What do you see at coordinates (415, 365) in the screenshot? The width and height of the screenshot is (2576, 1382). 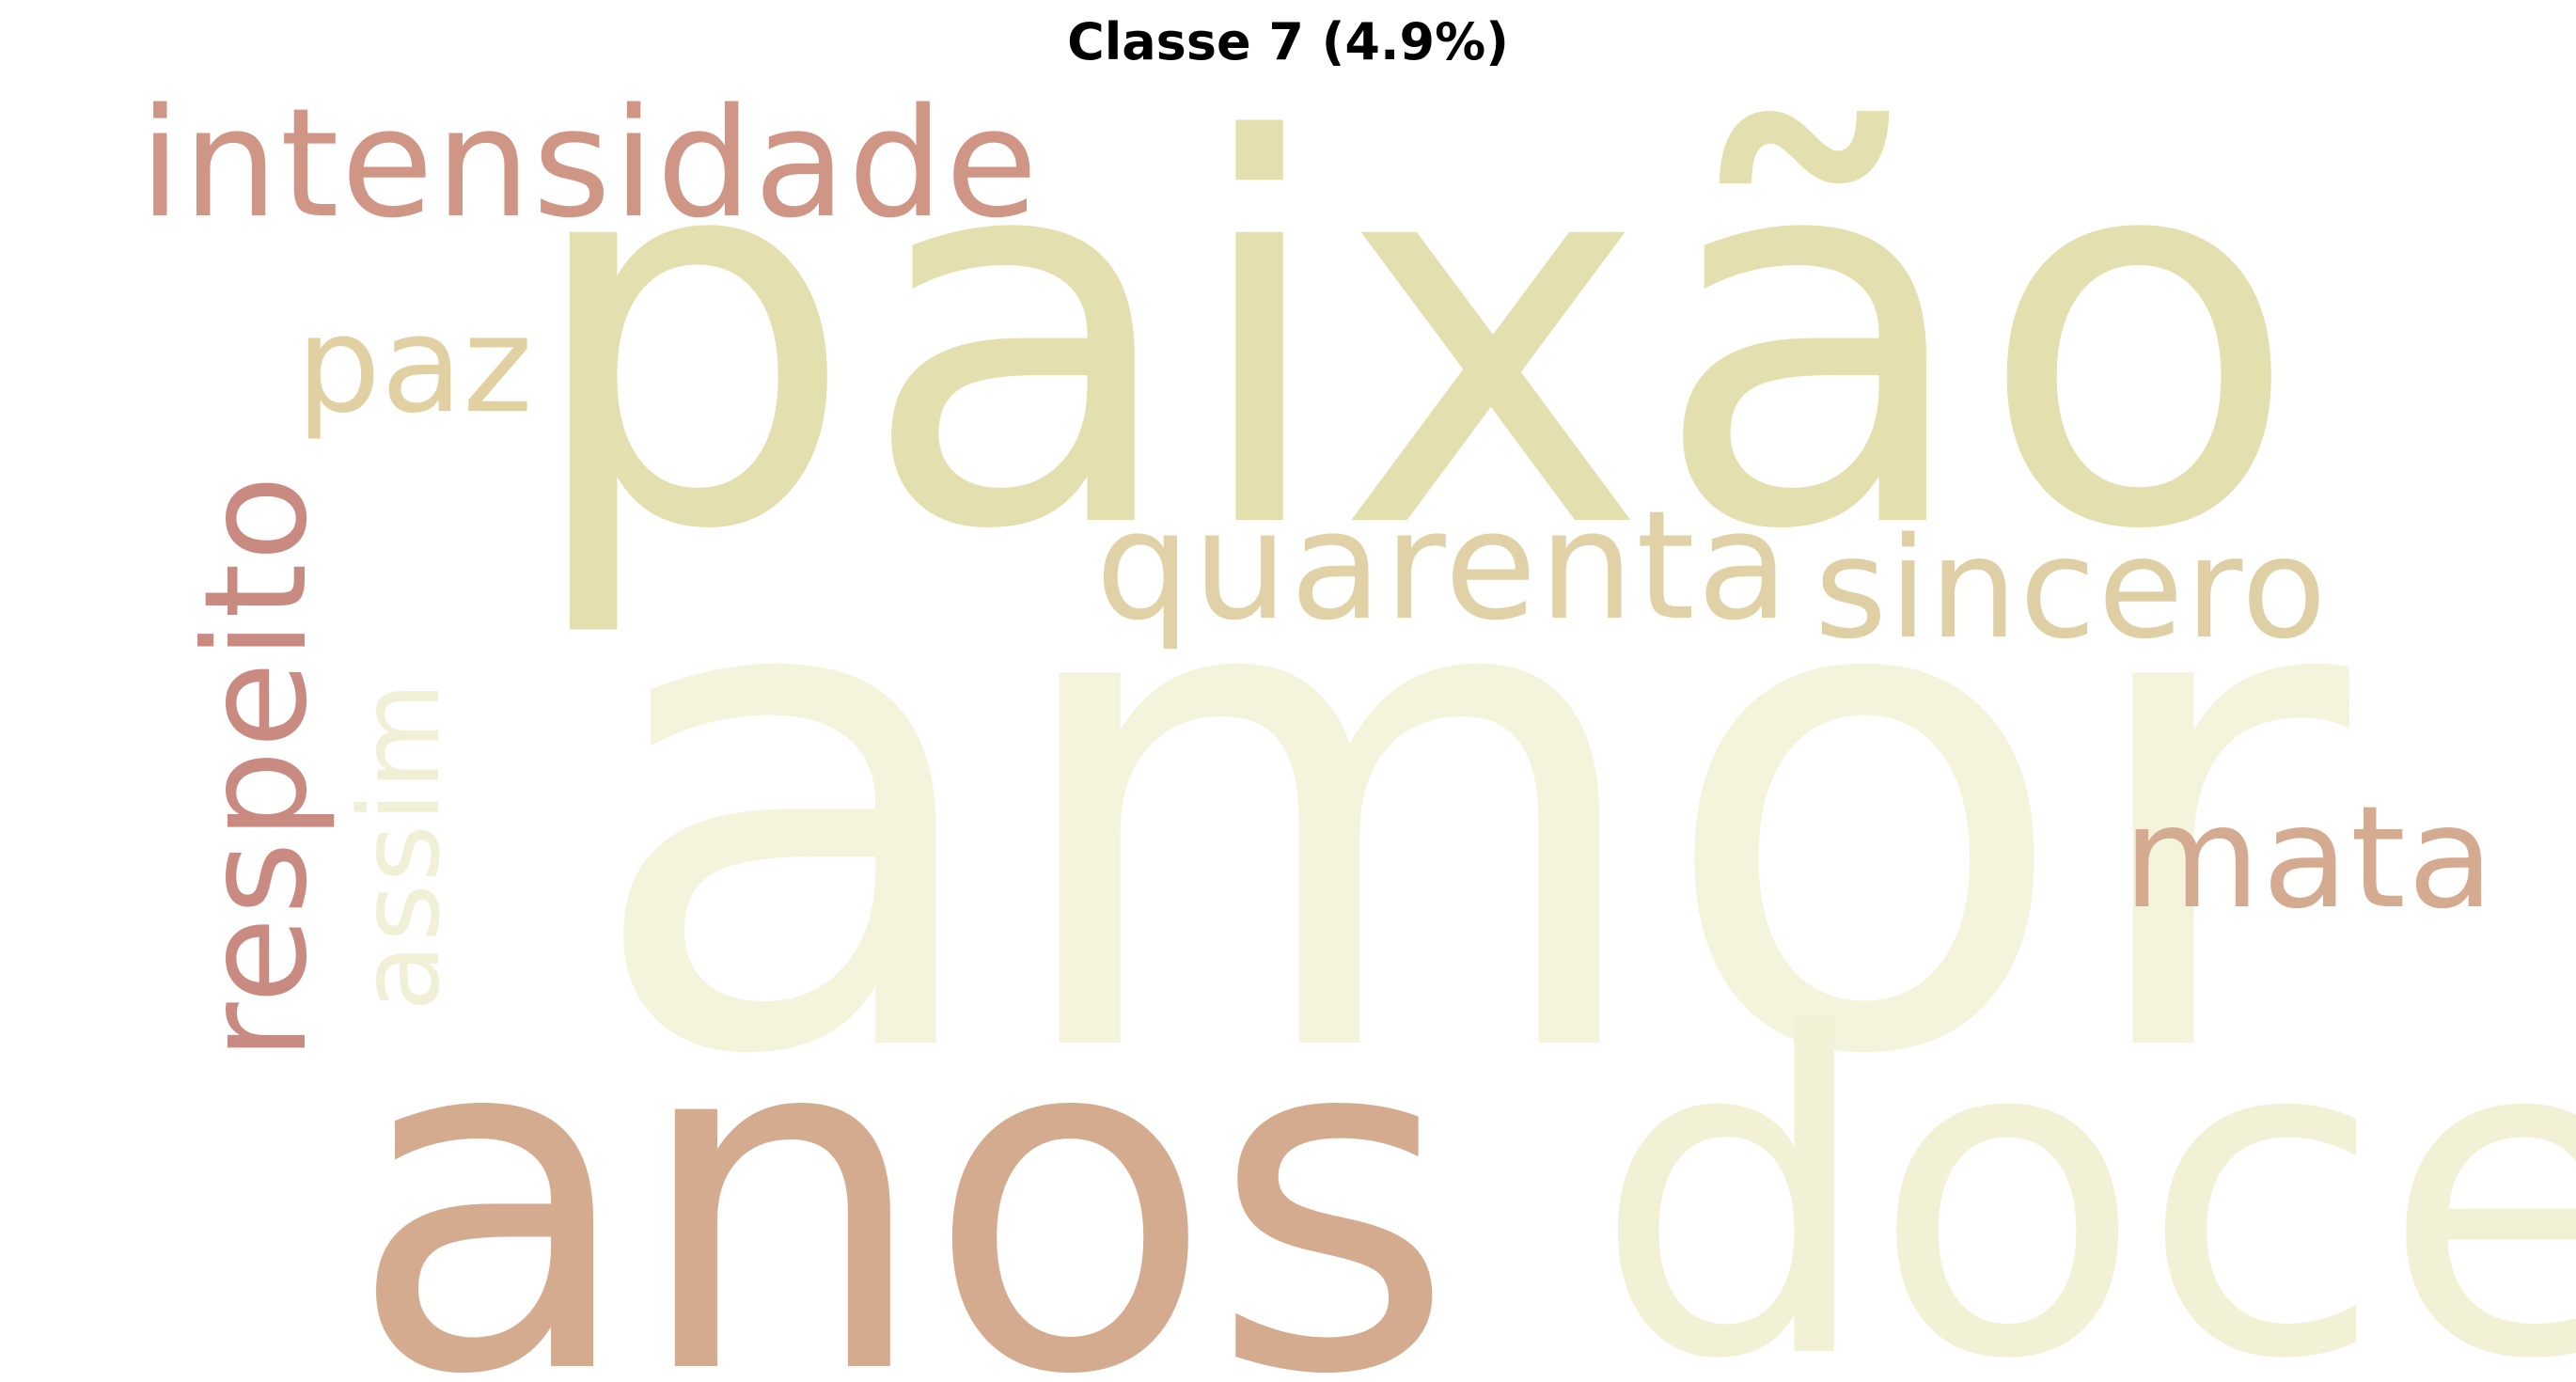 I see `word-paz: paz` at bounding box center [415, 365].